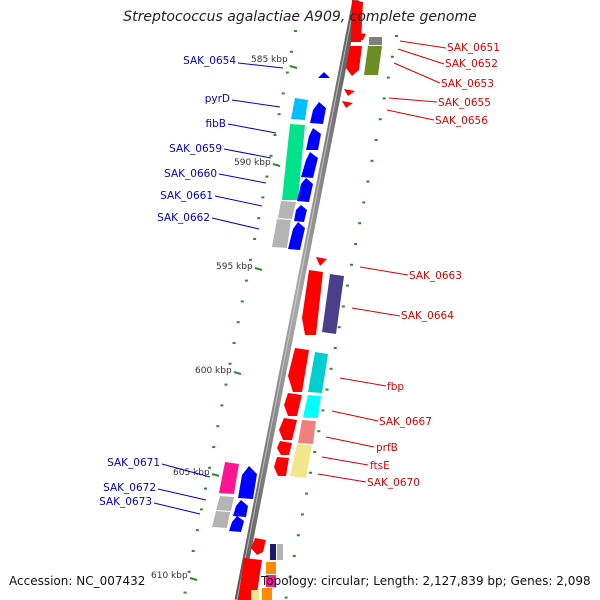 Image resolution: width=600 pixels, height=600 pixels. I want to click on label-SAK_0673: SAK_0673, so click(125, 502).